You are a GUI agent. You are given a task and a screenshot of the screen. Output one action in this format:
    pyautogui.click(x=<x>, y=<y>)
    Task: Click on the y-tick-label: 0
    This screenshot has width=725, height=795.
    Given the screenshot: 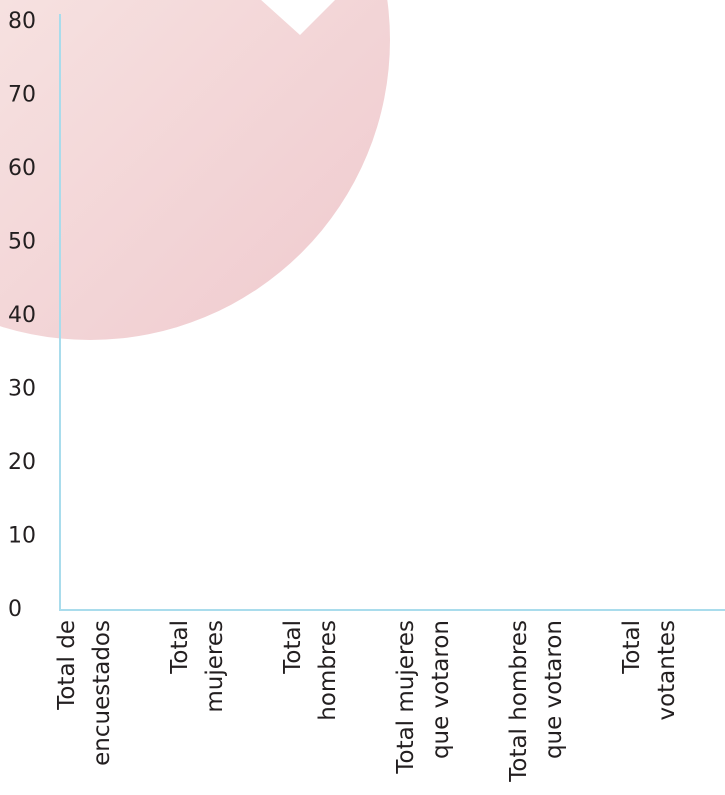 What is the action you would take?
    pyautogui.click(x=15, y=609)
    